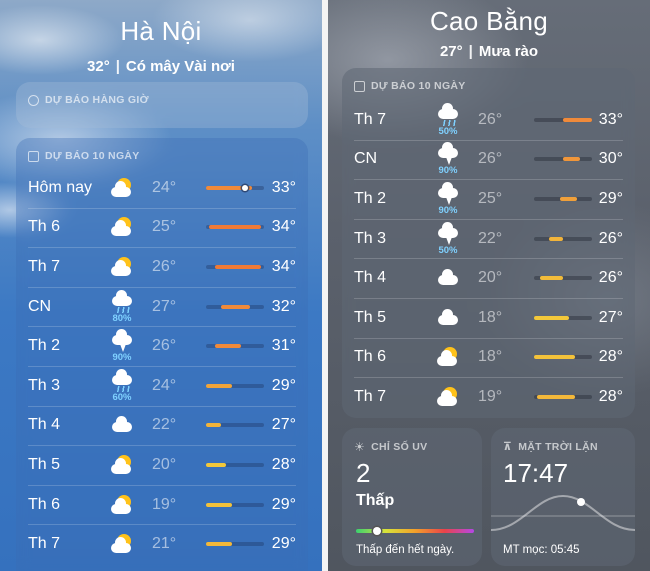 Image resolution: width=650 pixels, height=571 pixels. What do you see at coordinates (162, 544) in the screenshot?
I see `forecast-row: Th 7 21° 29°` at bounding box center [162, 544].